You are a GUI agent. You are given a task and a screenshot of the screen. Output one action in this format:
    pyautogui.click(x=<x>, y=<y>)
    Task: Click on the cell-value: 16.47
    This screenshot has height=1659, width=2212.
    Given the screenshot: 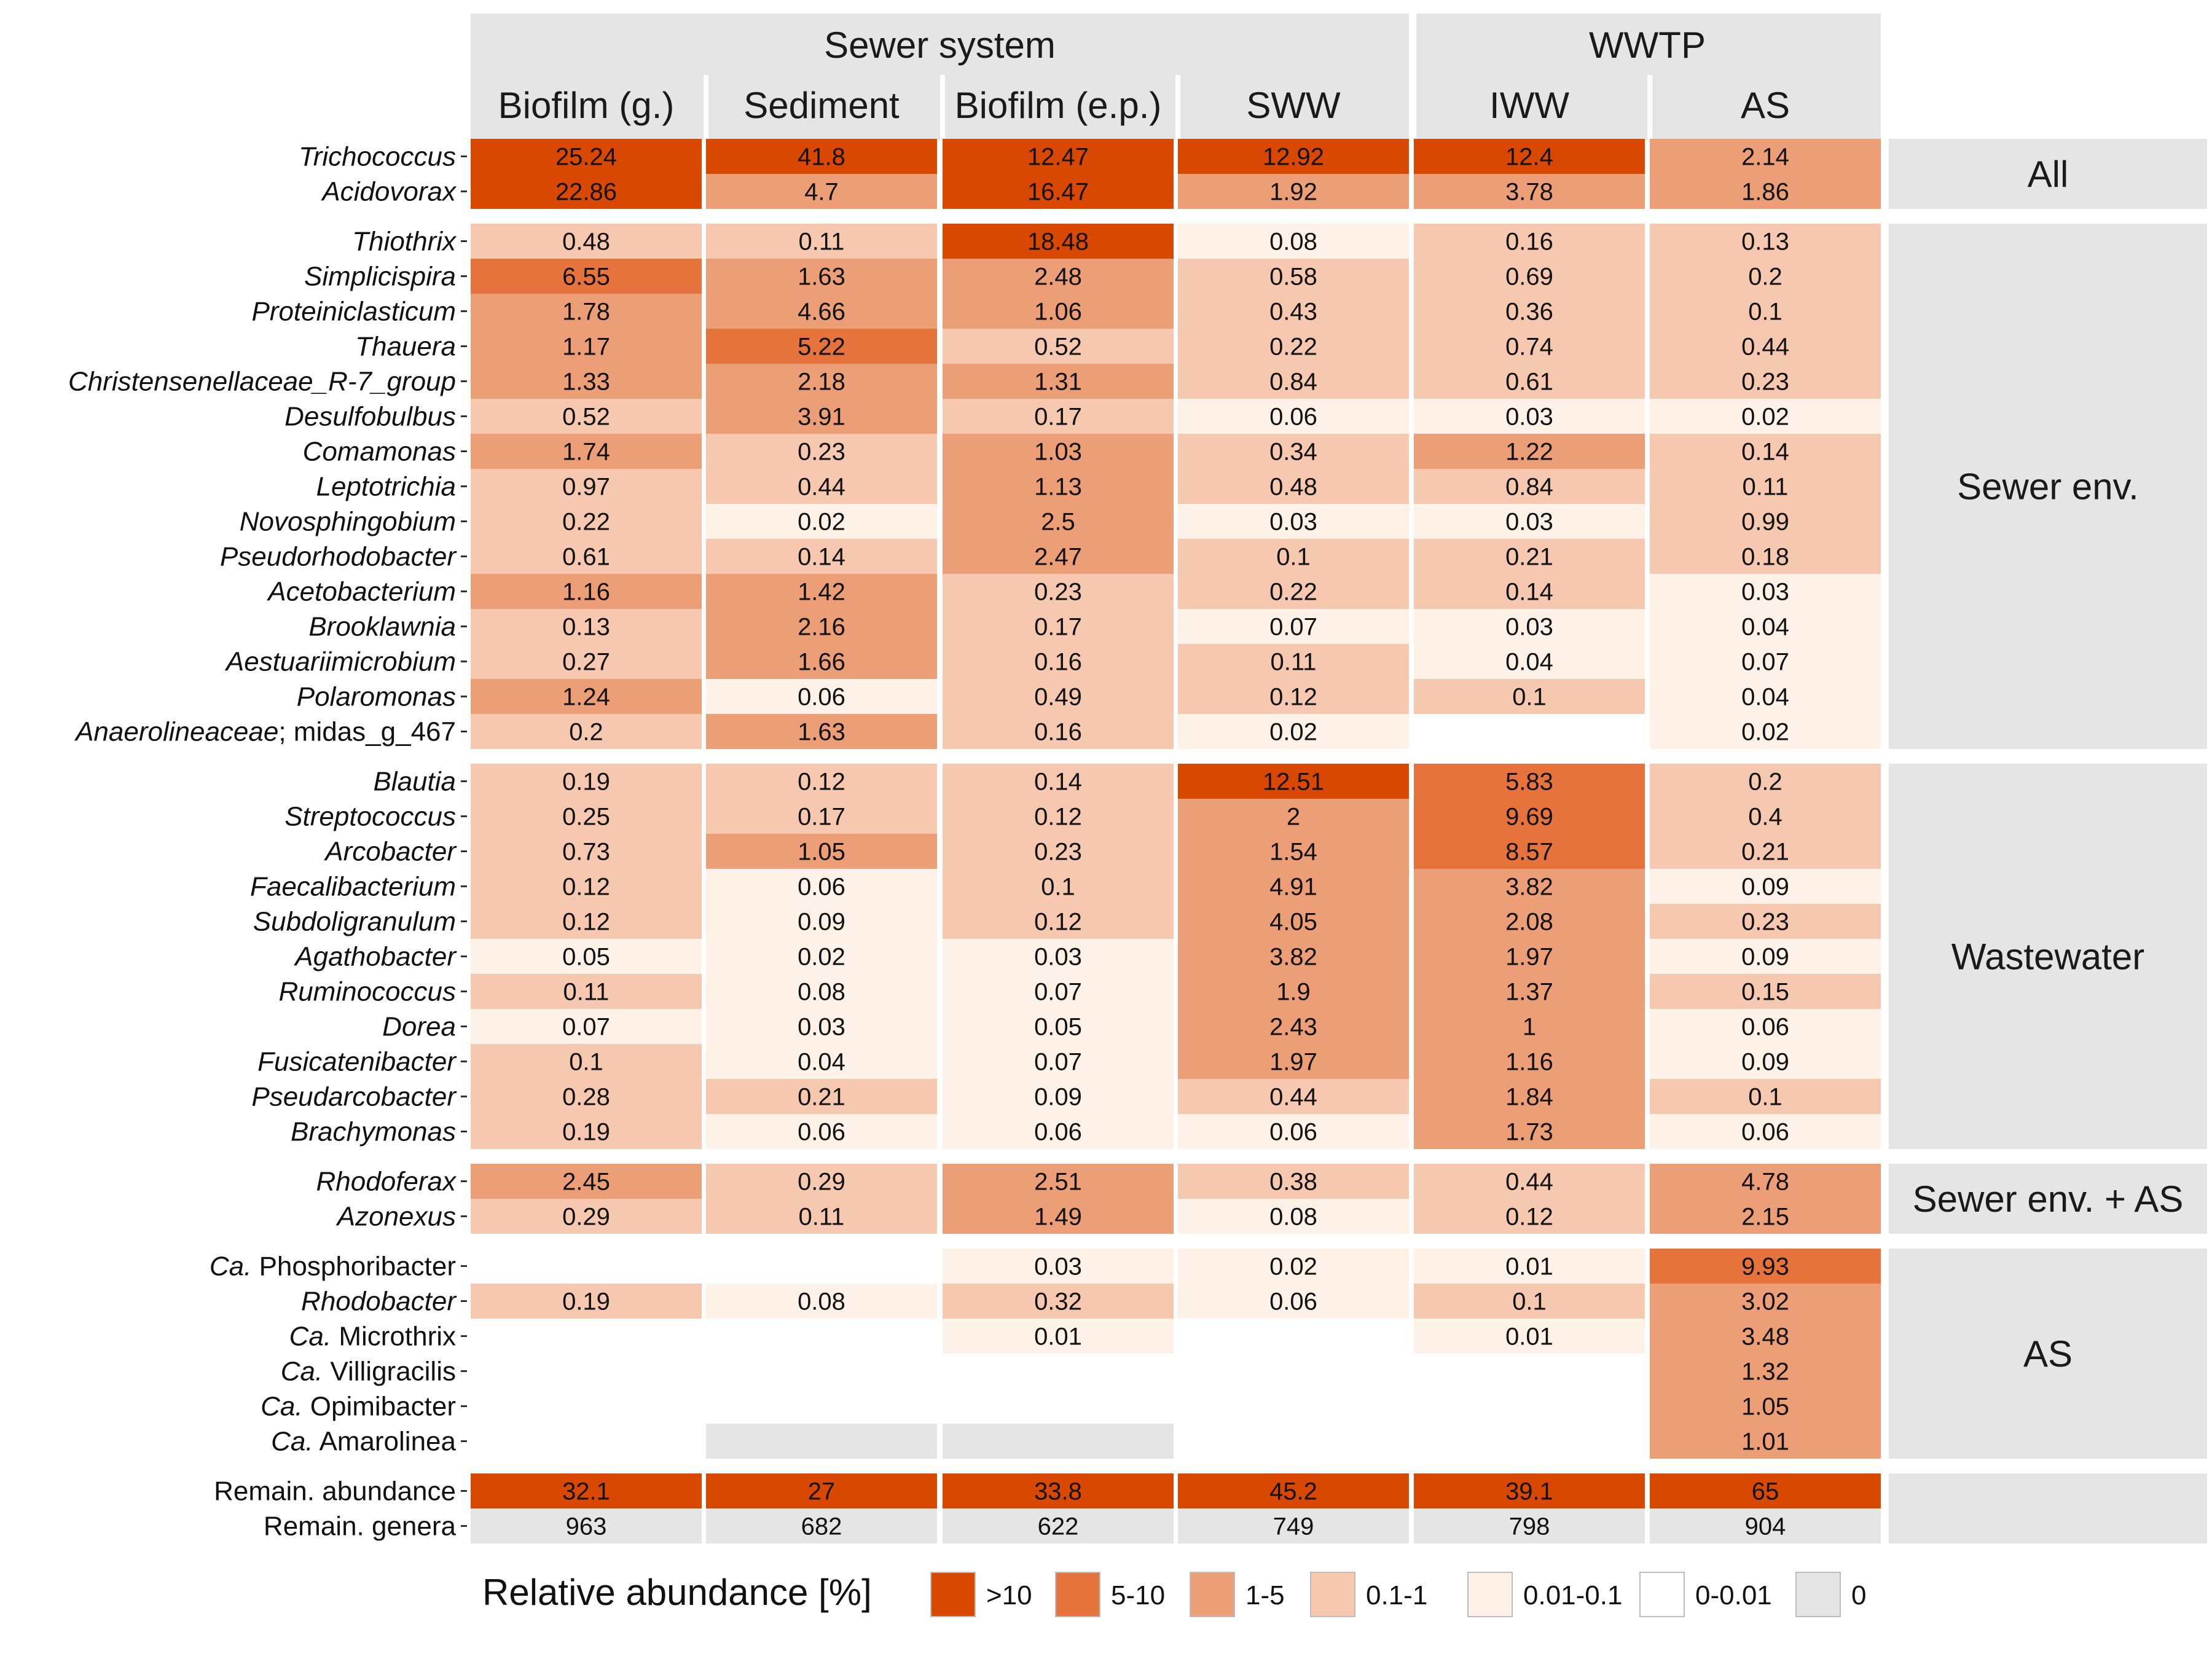 What is the action you would take?
    pyautogui.click(x=1058, y=192)
    